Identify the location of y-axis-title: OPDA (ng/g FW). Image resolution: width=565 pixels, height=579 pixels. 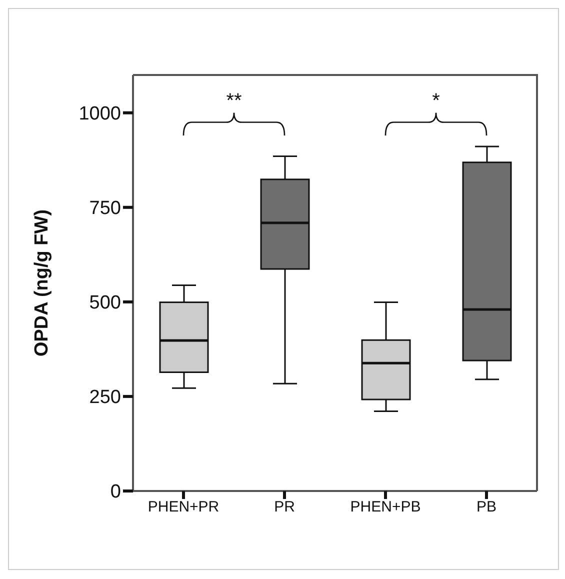
(42, 283).